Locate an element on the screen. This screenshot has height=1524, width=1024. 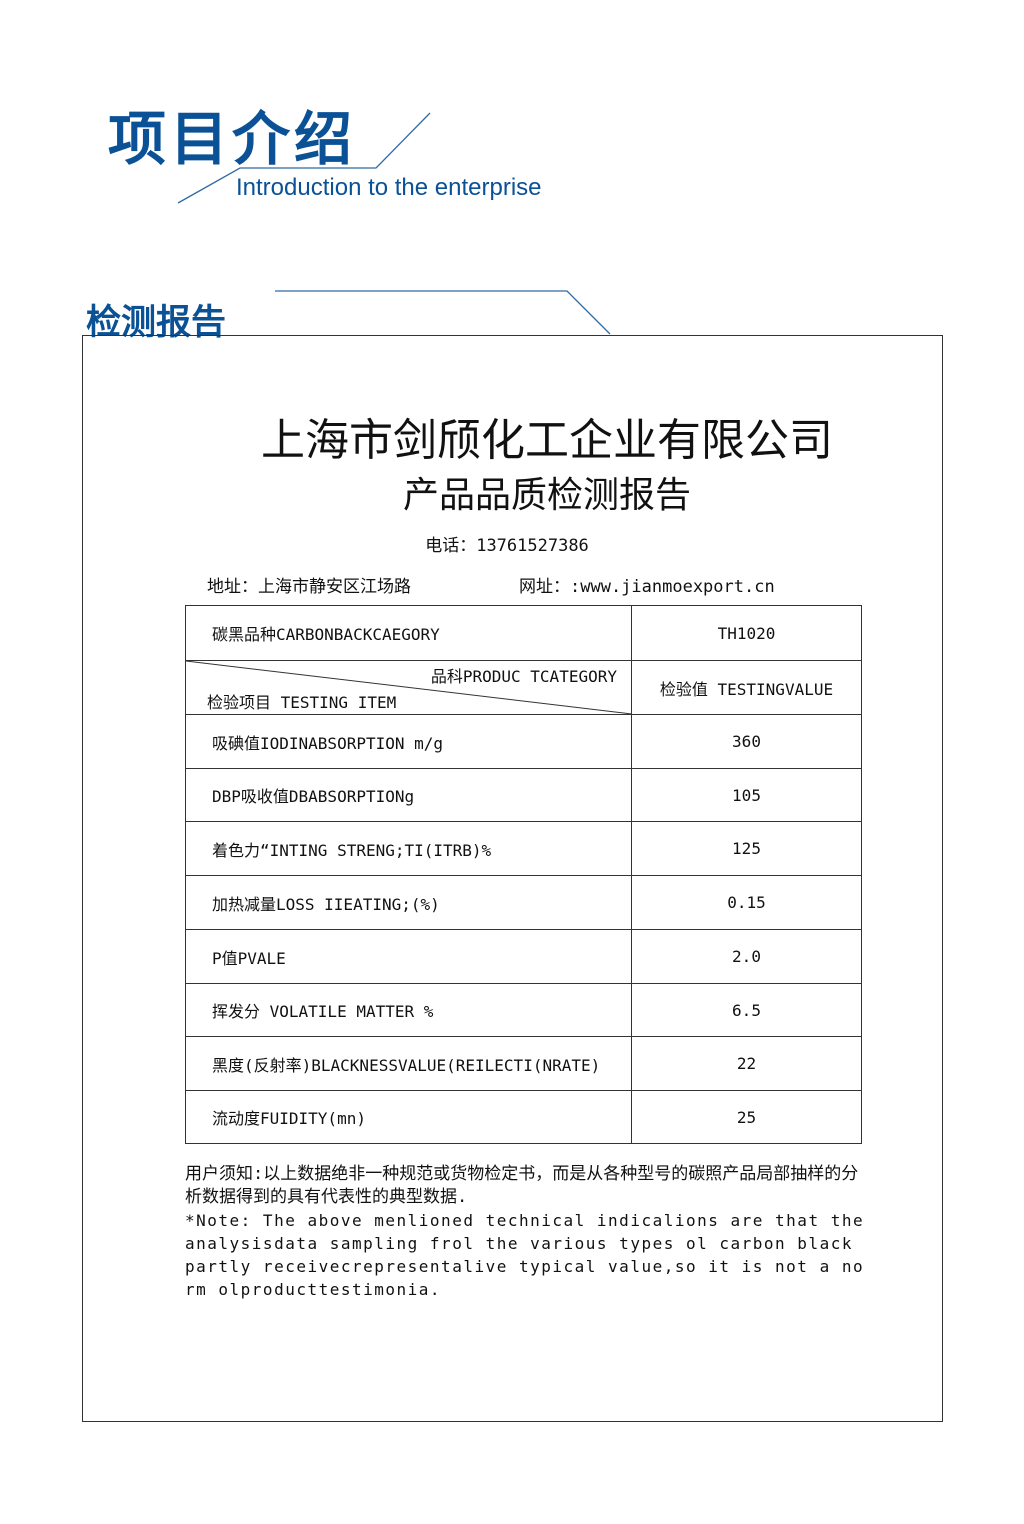
table-row: 流动度FUIDITY(mn) 25 is located at coordinates (523, 1117).